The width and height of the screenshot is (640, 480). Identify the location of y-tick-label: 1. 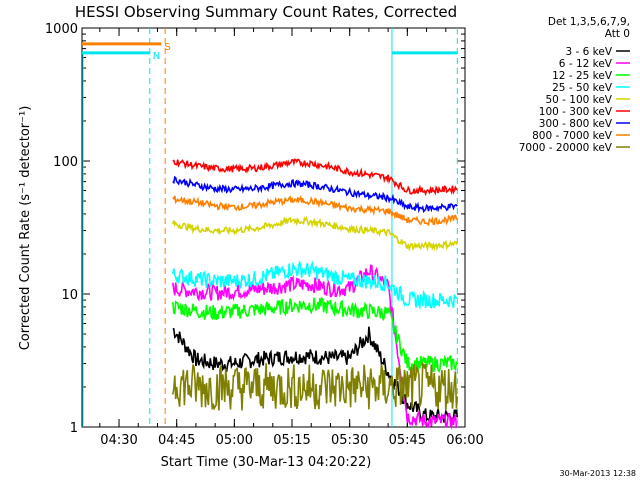
(74, 428).